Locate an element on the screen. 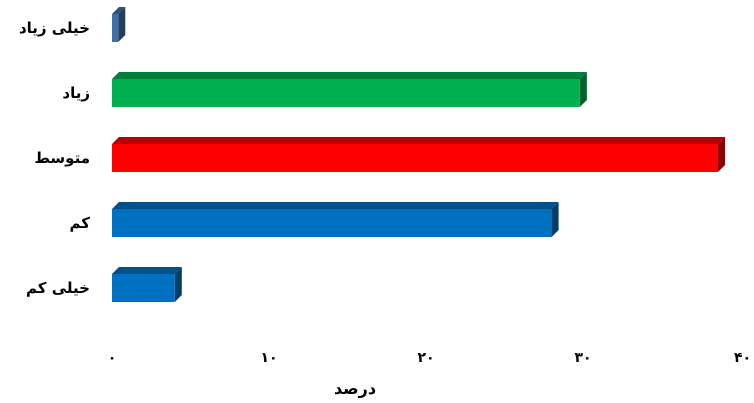 The height and width of the screenshot is (403, 754). category-labels: خیلی زیاد زیاد متوسط کم خیلی کم is located at coordinates (54, 158).